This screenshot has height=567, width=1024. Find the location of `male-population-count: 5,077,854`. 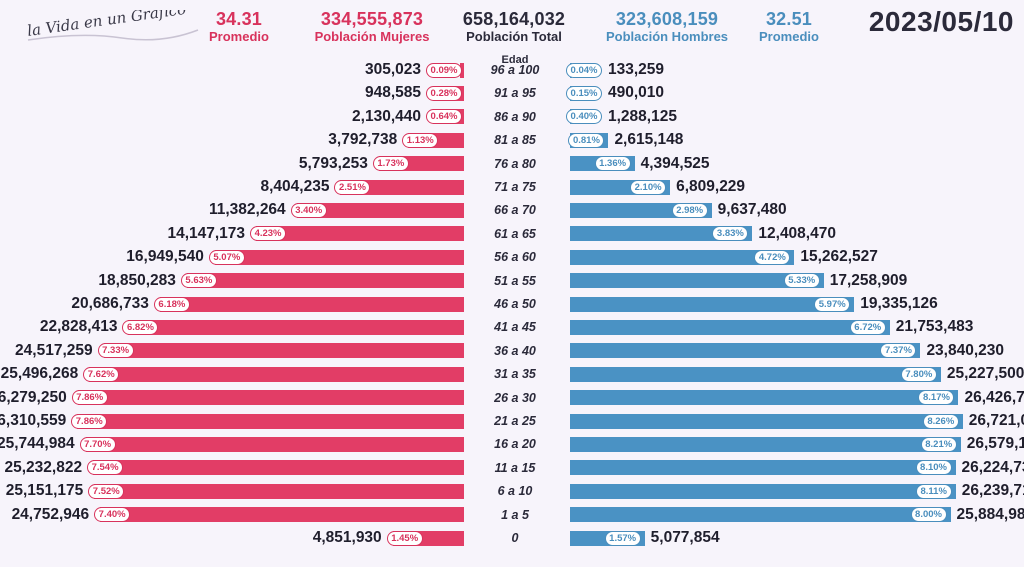

male-population-count: 5,077,854 is located at coordinates (685, 537).